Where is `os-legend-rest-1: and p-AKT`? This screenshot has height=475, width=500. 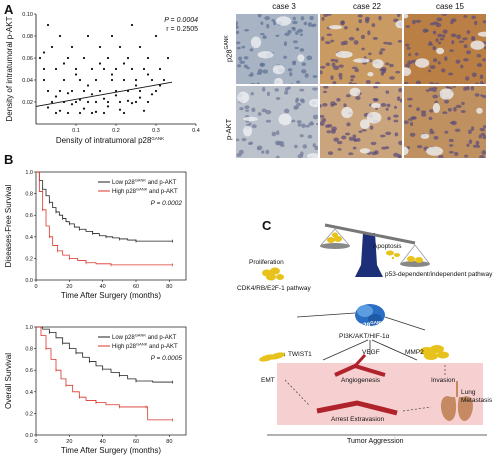
os-legend-rest-1: and p-AKT is located at coordinates (162, 347).